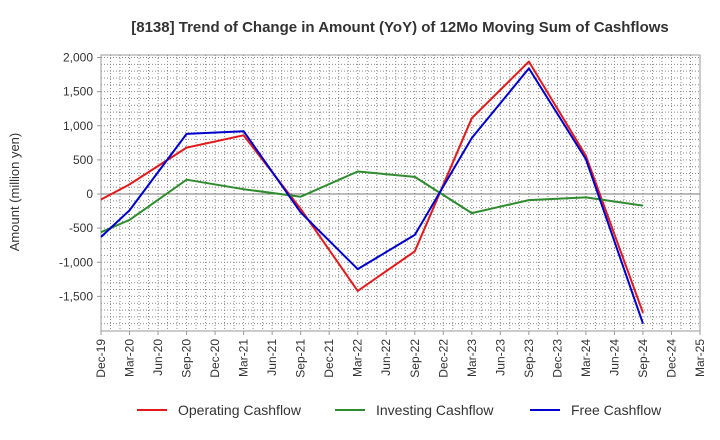 Image resolution: width=720 pixels, height=440 pixels. Describe the element at coordinates (76, 296) in the screenshot. I see `y-tick-label: -1,500` at that location.